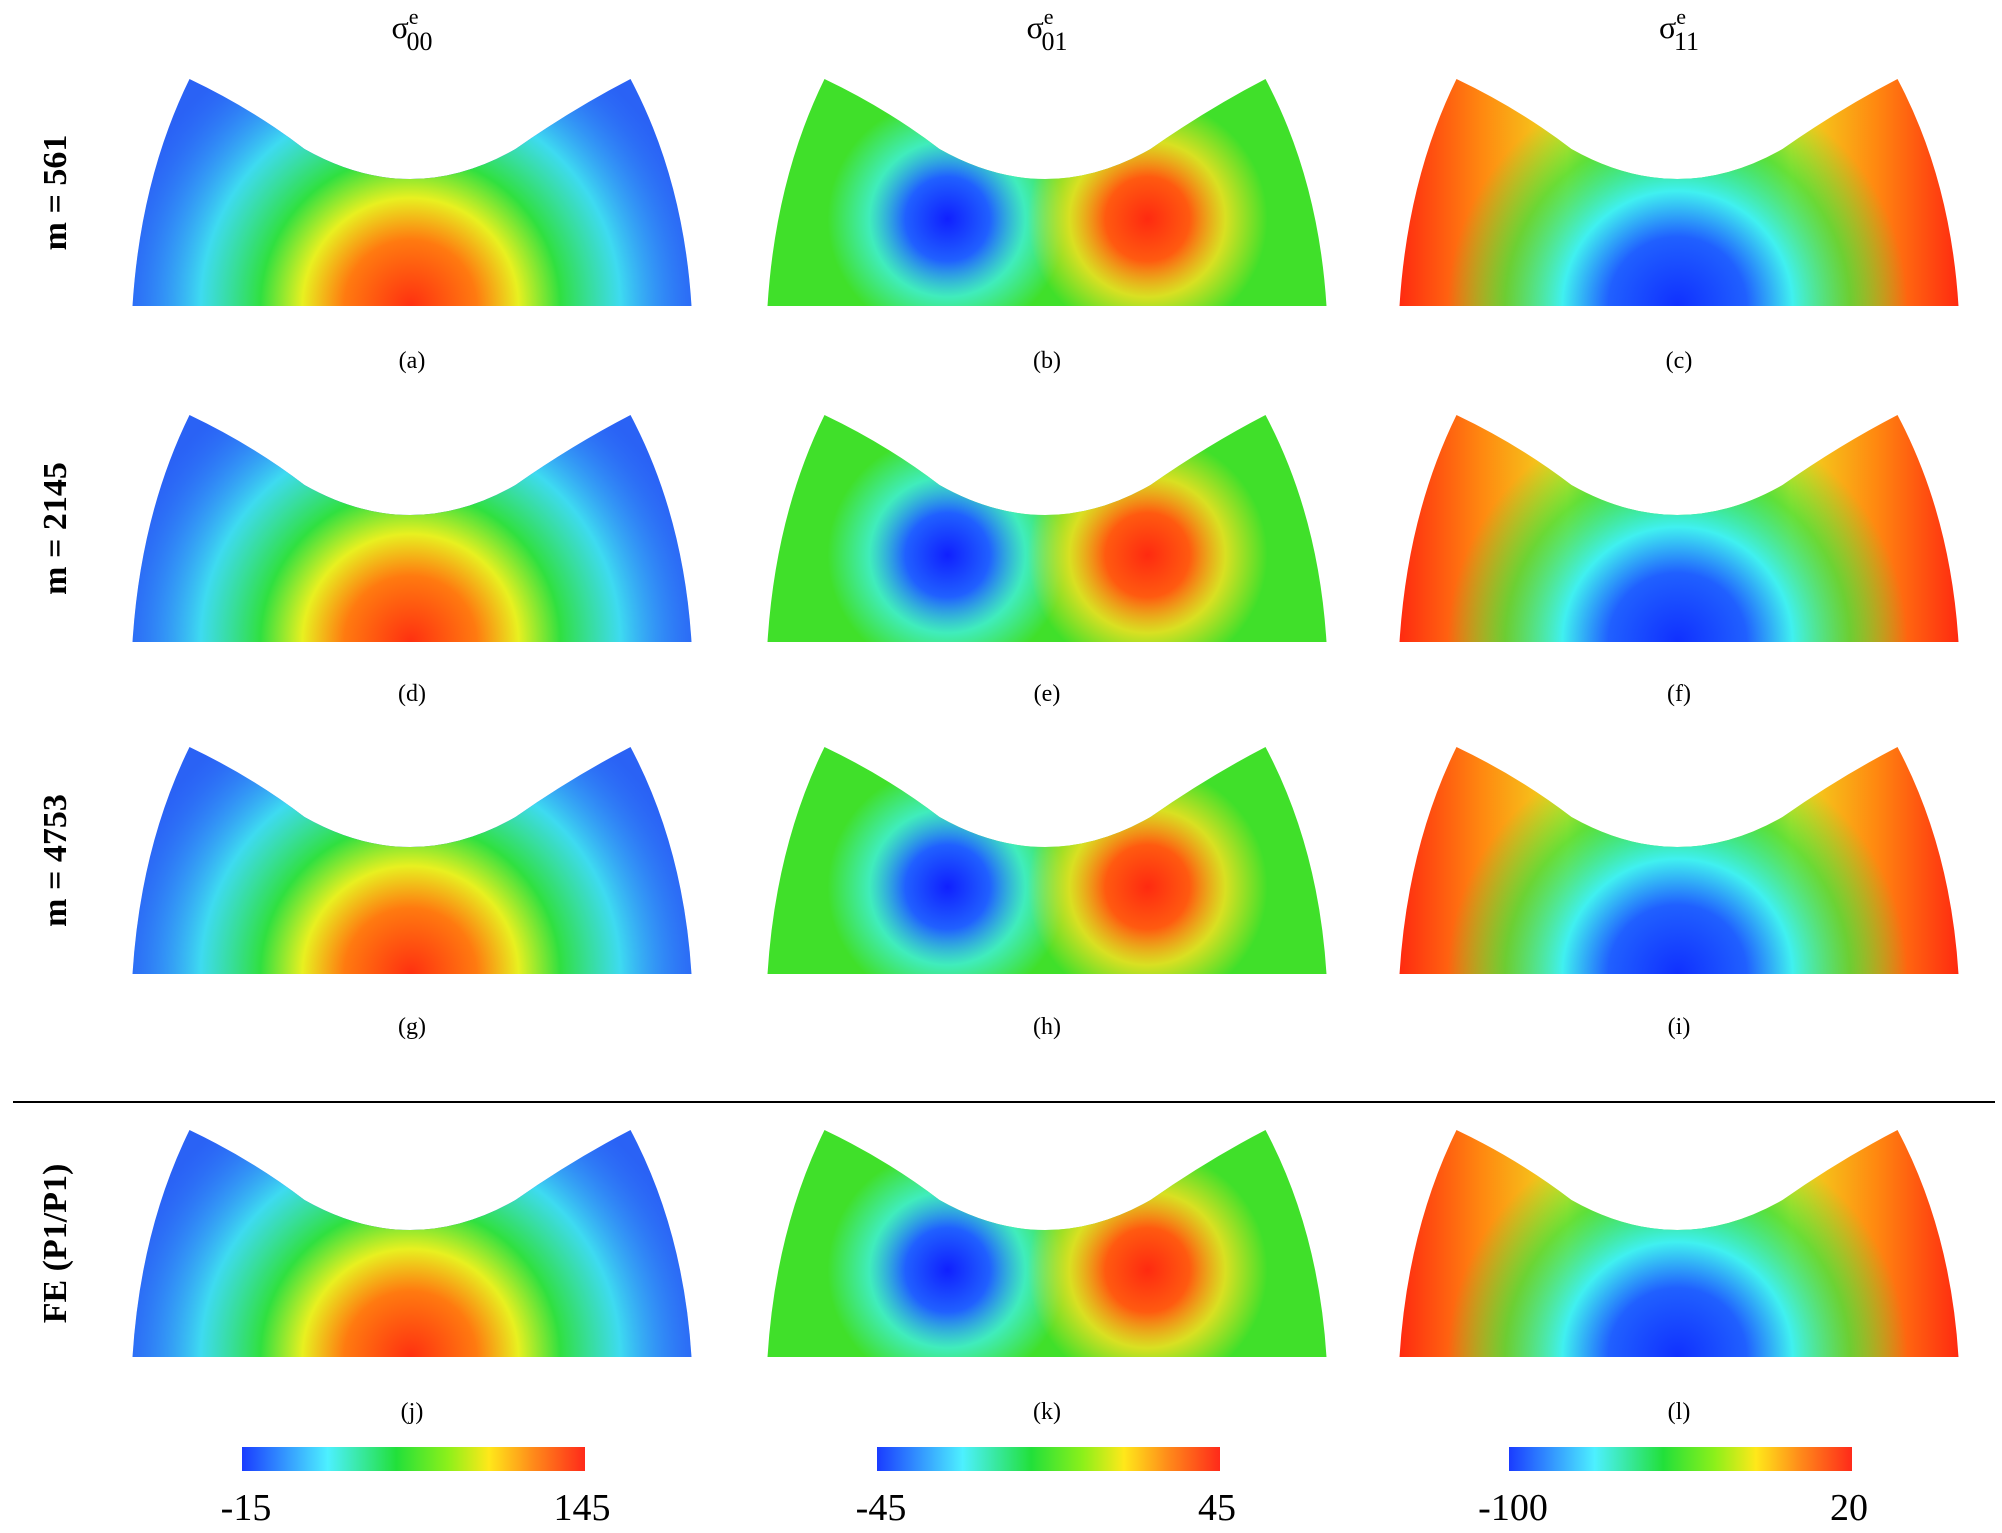  I want to click on subscript: 11, so click(1686, 41).